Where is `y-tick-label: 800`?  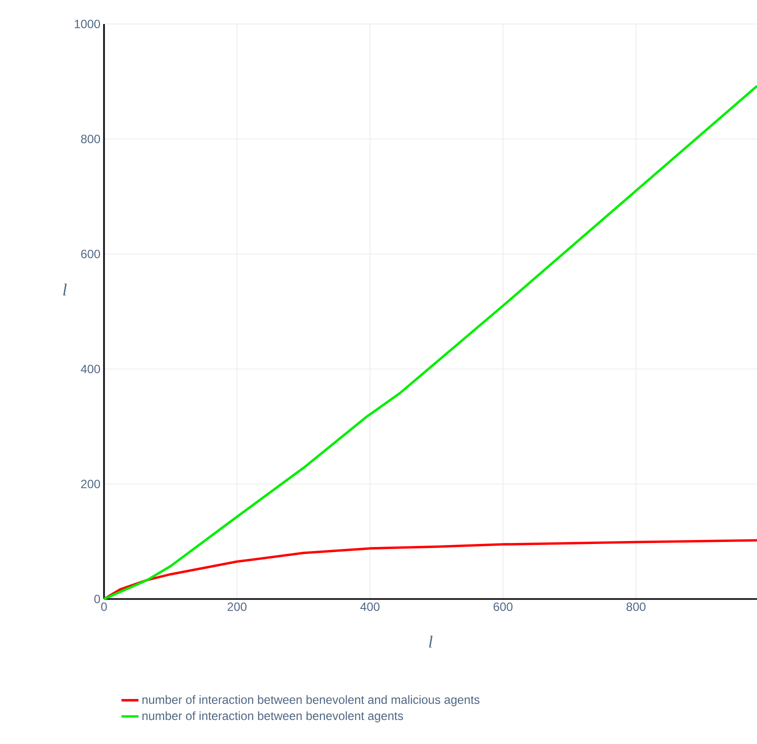
y-tick-label: 800 is located at coordinates (90, 139).